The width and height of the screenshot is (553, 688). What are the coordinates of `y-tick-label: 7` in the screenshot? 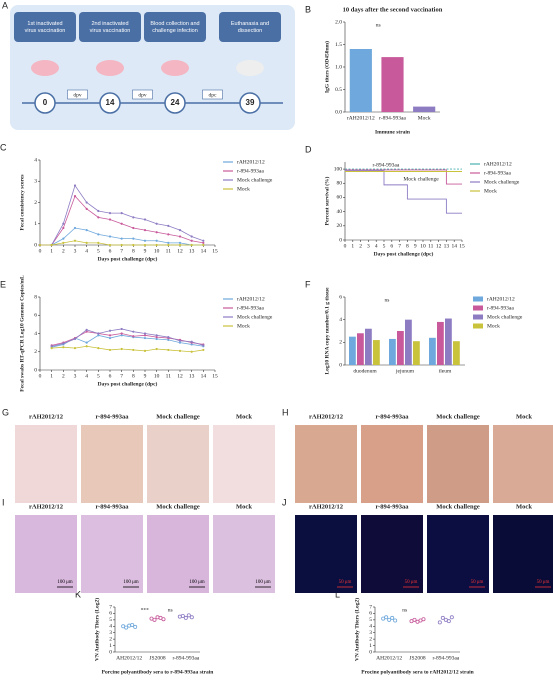 It's located at (370, 607).